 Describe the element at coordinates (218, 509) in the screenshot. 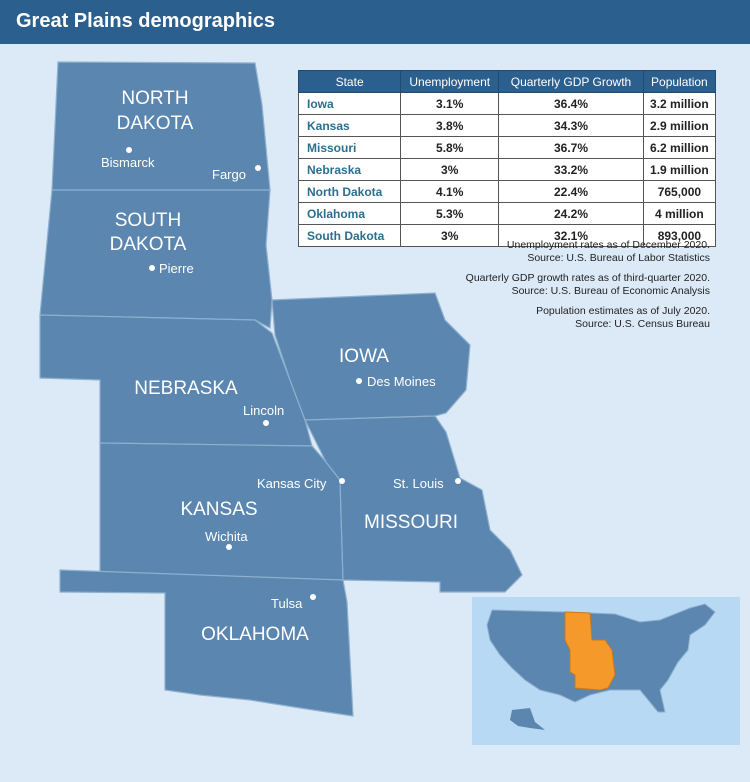

I see `state-label: KANSAS` at that location.